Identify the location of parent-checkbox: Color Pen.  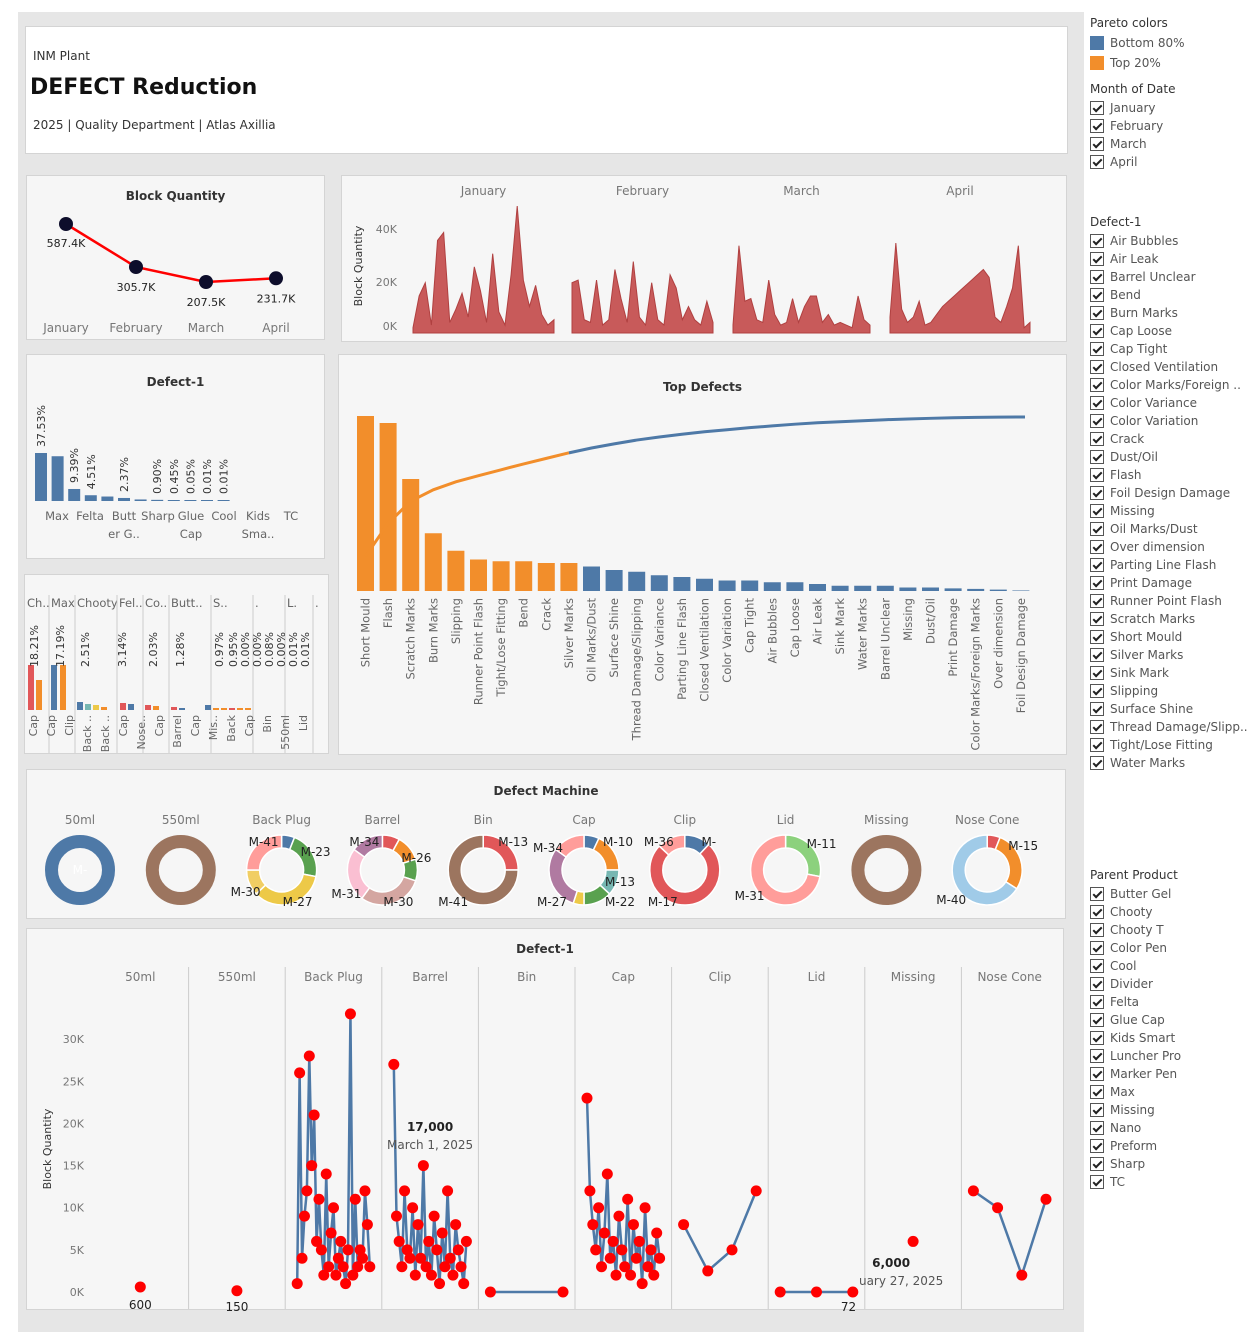
(1170, 948).